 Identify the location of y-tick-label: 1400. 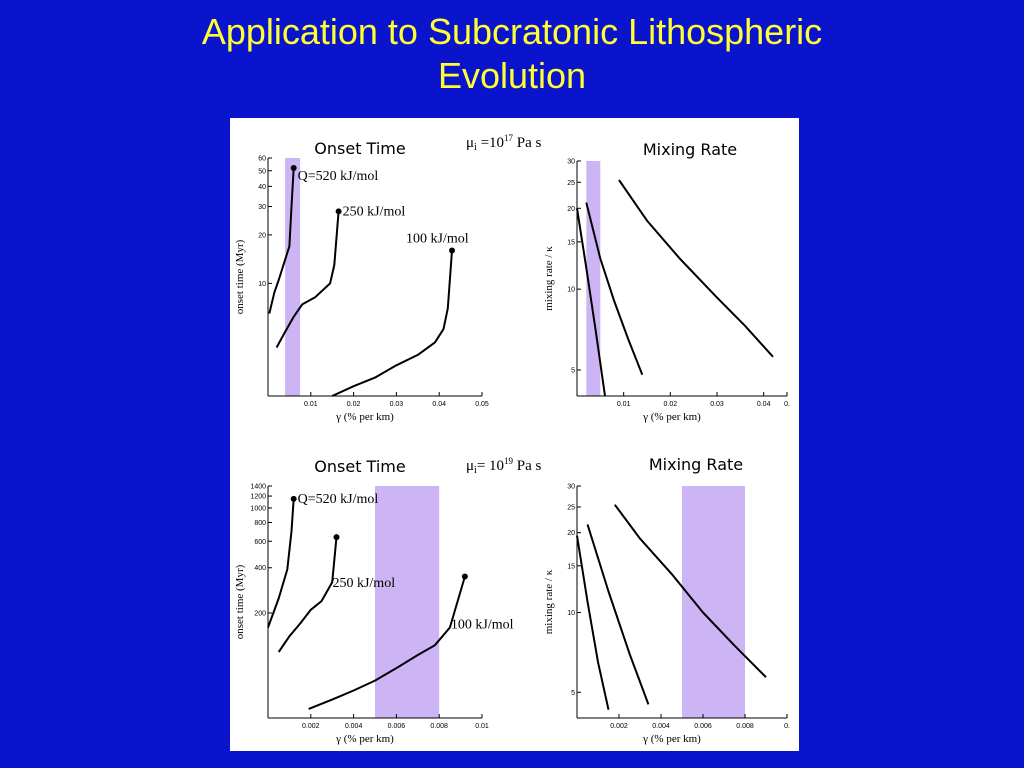
(258, 487).